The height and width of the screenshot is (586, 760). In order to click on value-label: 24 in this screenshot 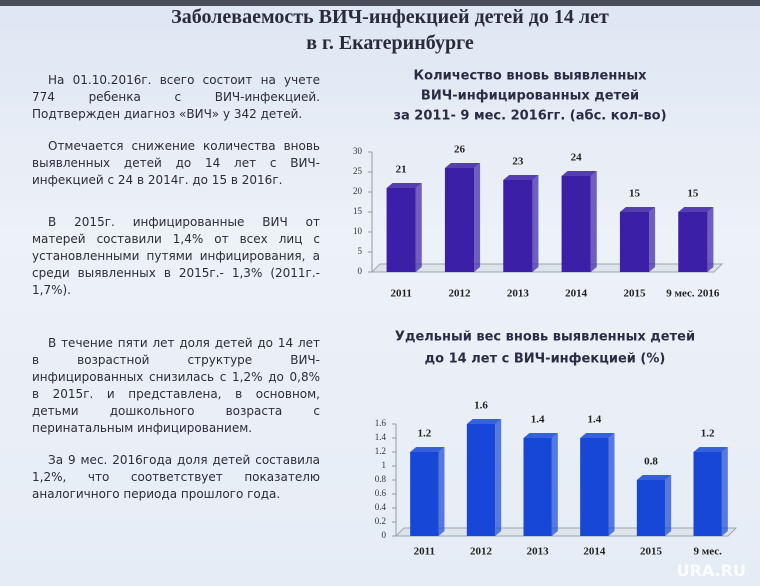, I will do `click(577, 158)`.